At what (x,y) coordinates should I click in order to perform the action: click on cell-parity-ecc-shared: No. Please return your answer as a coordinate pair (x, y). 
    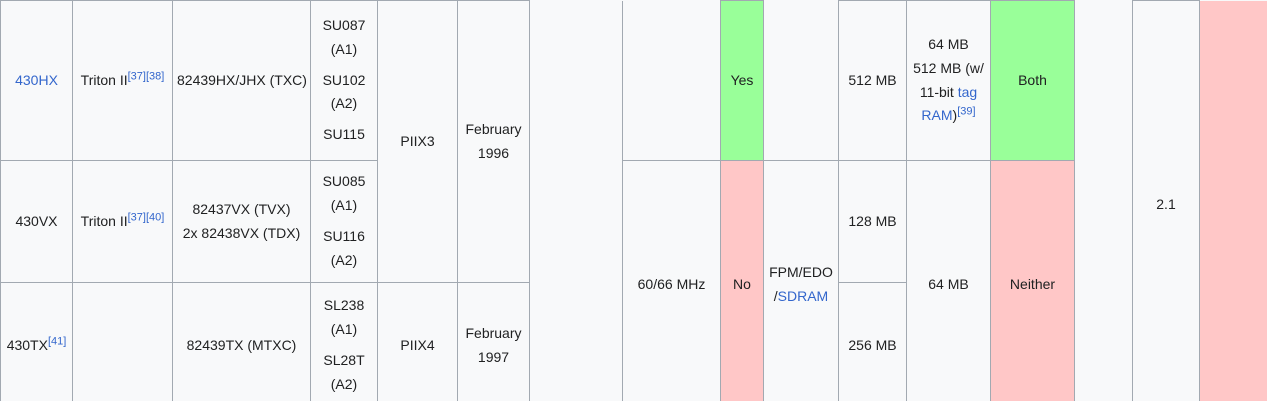
    Looking at the image, I should click on (742, 280).